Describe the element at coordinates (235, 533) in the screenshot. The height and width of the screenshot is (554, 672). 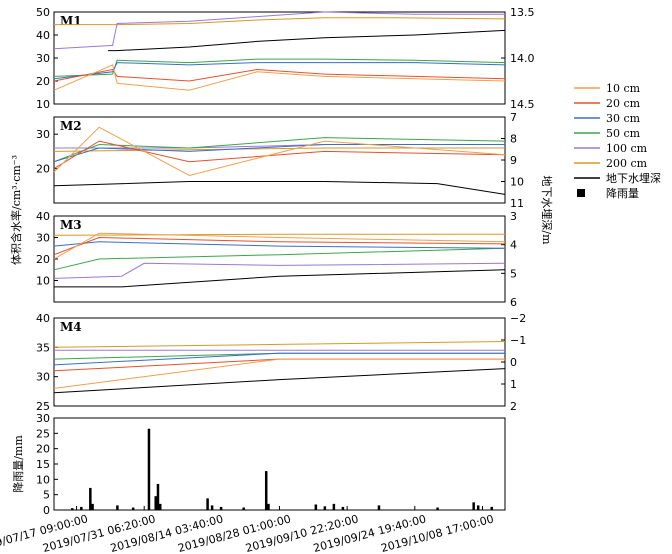
I see `x-tick-label: 2019/08/28 01:00:00` at that location.